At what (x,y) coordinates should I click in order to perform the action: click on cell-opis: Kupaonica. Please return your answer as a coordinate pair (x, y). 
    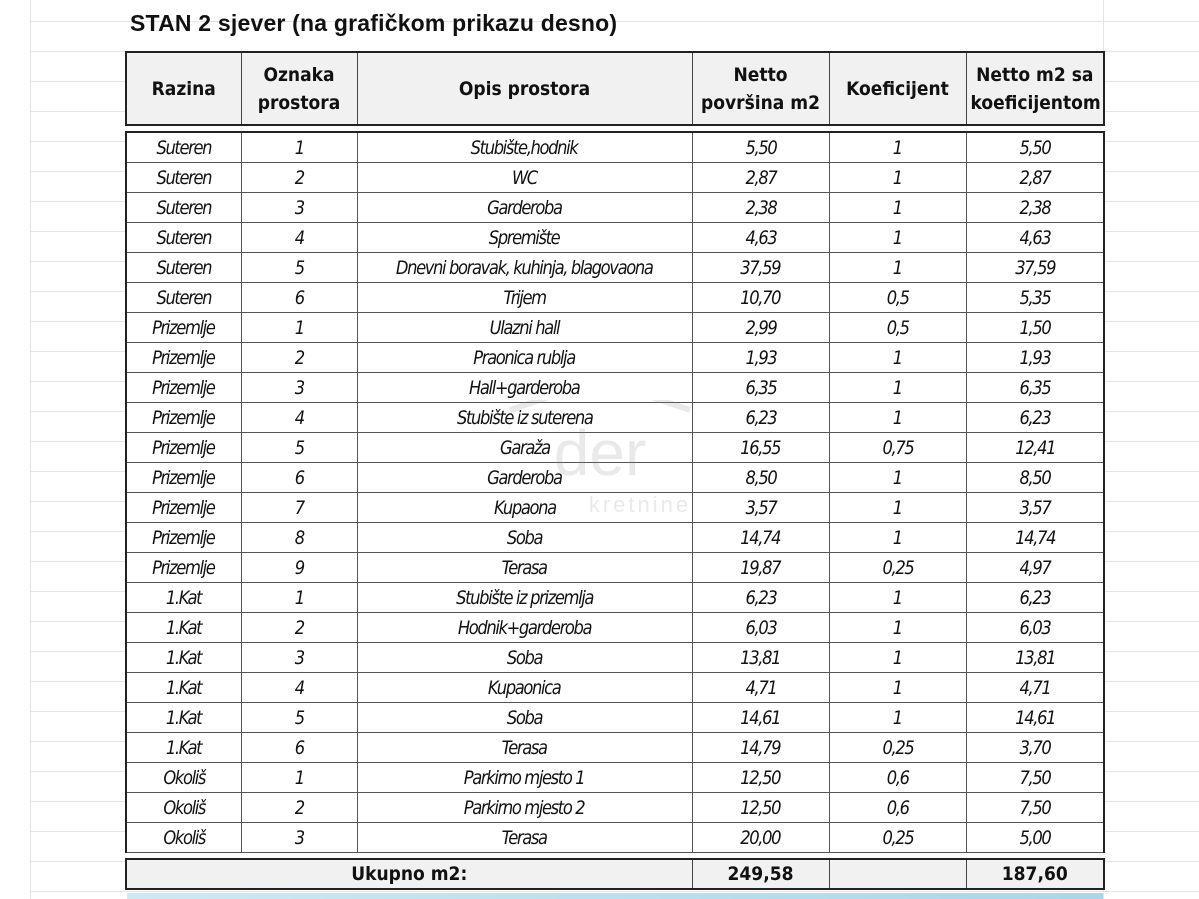
    Looking at the image, I should click on (524, 687).